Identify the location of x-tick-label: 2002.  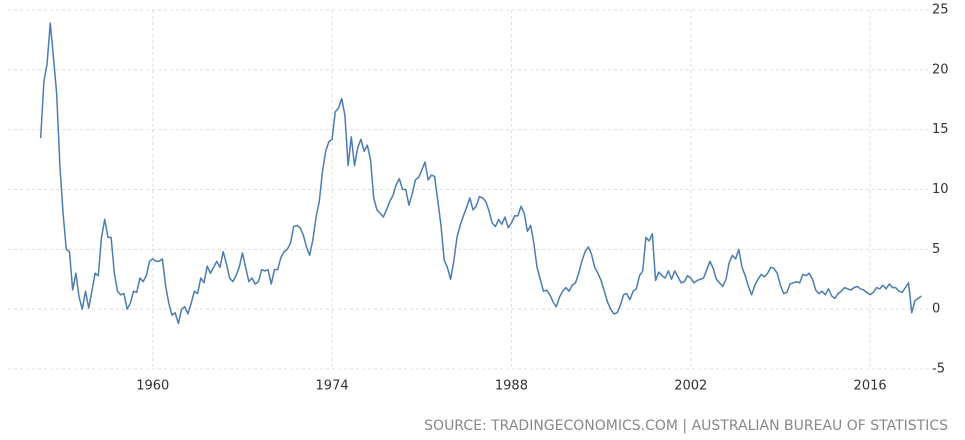
(690, 386).